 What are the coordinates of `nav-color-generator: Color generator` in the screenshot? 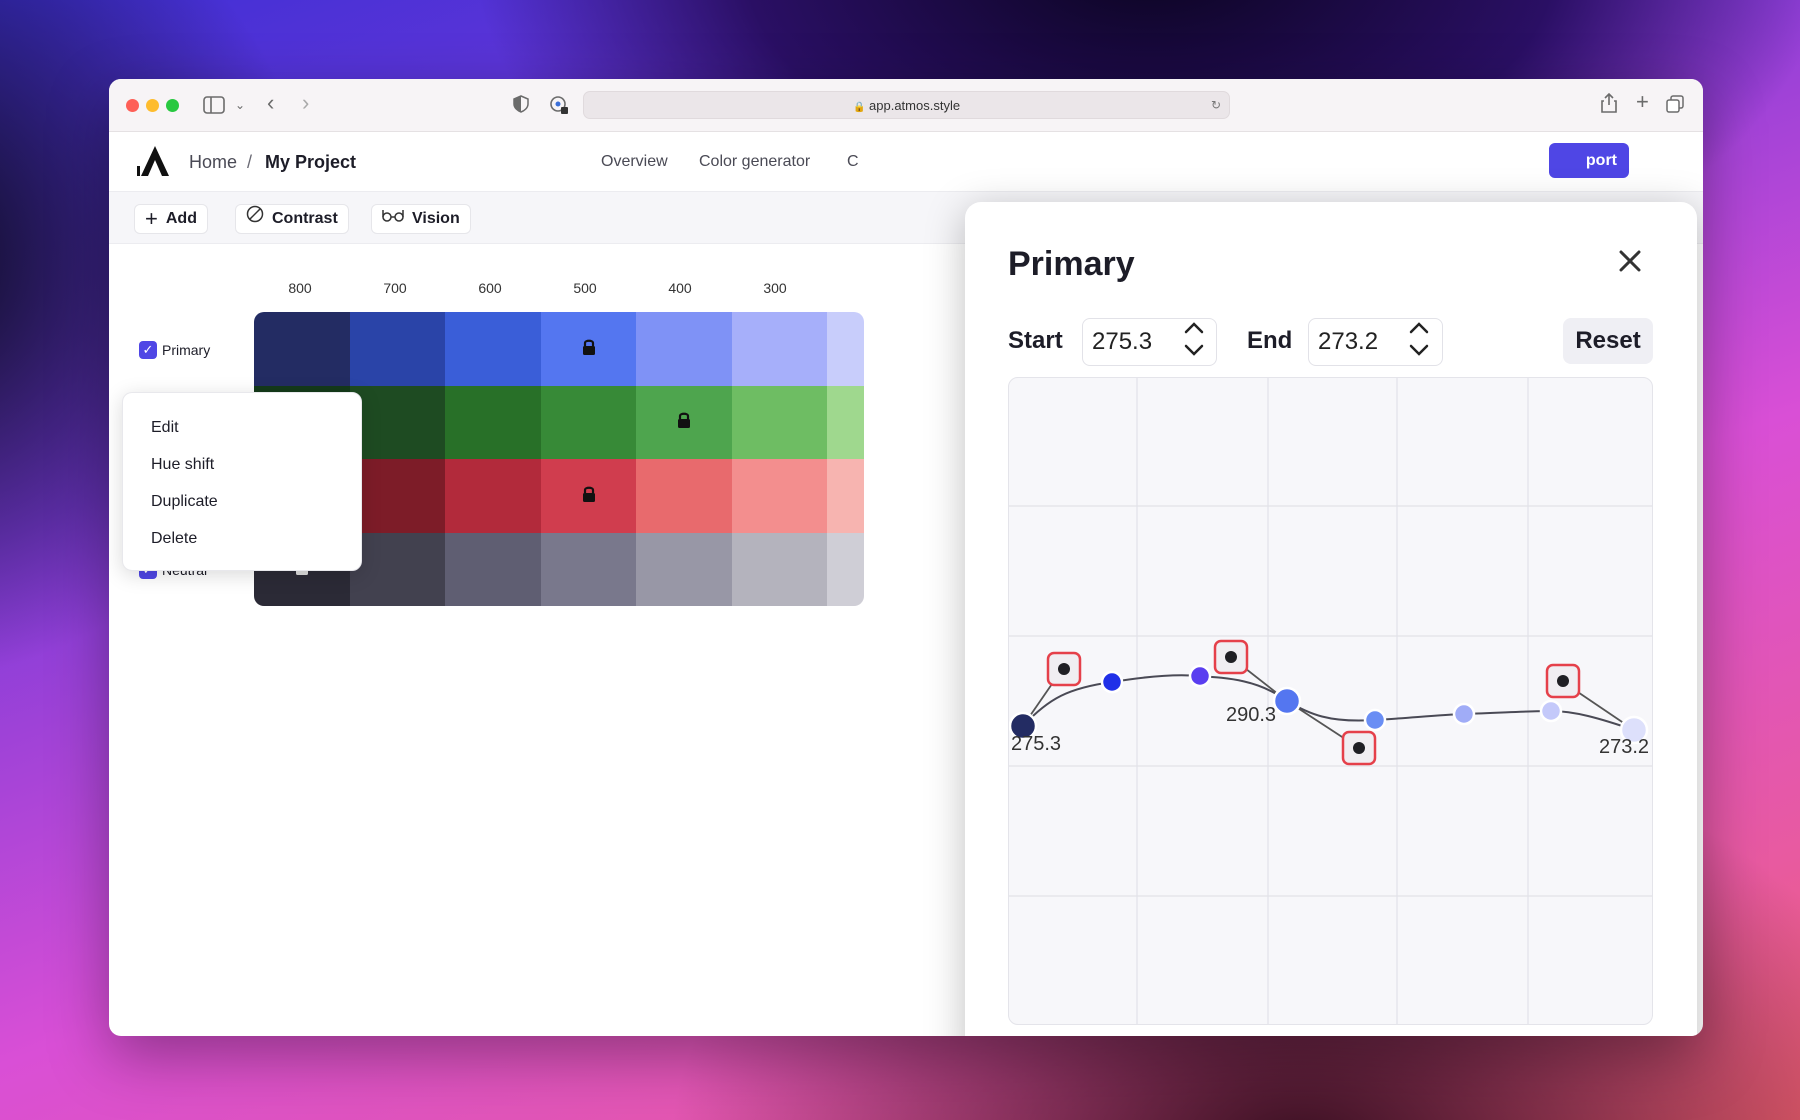 It's located at (755, 161).